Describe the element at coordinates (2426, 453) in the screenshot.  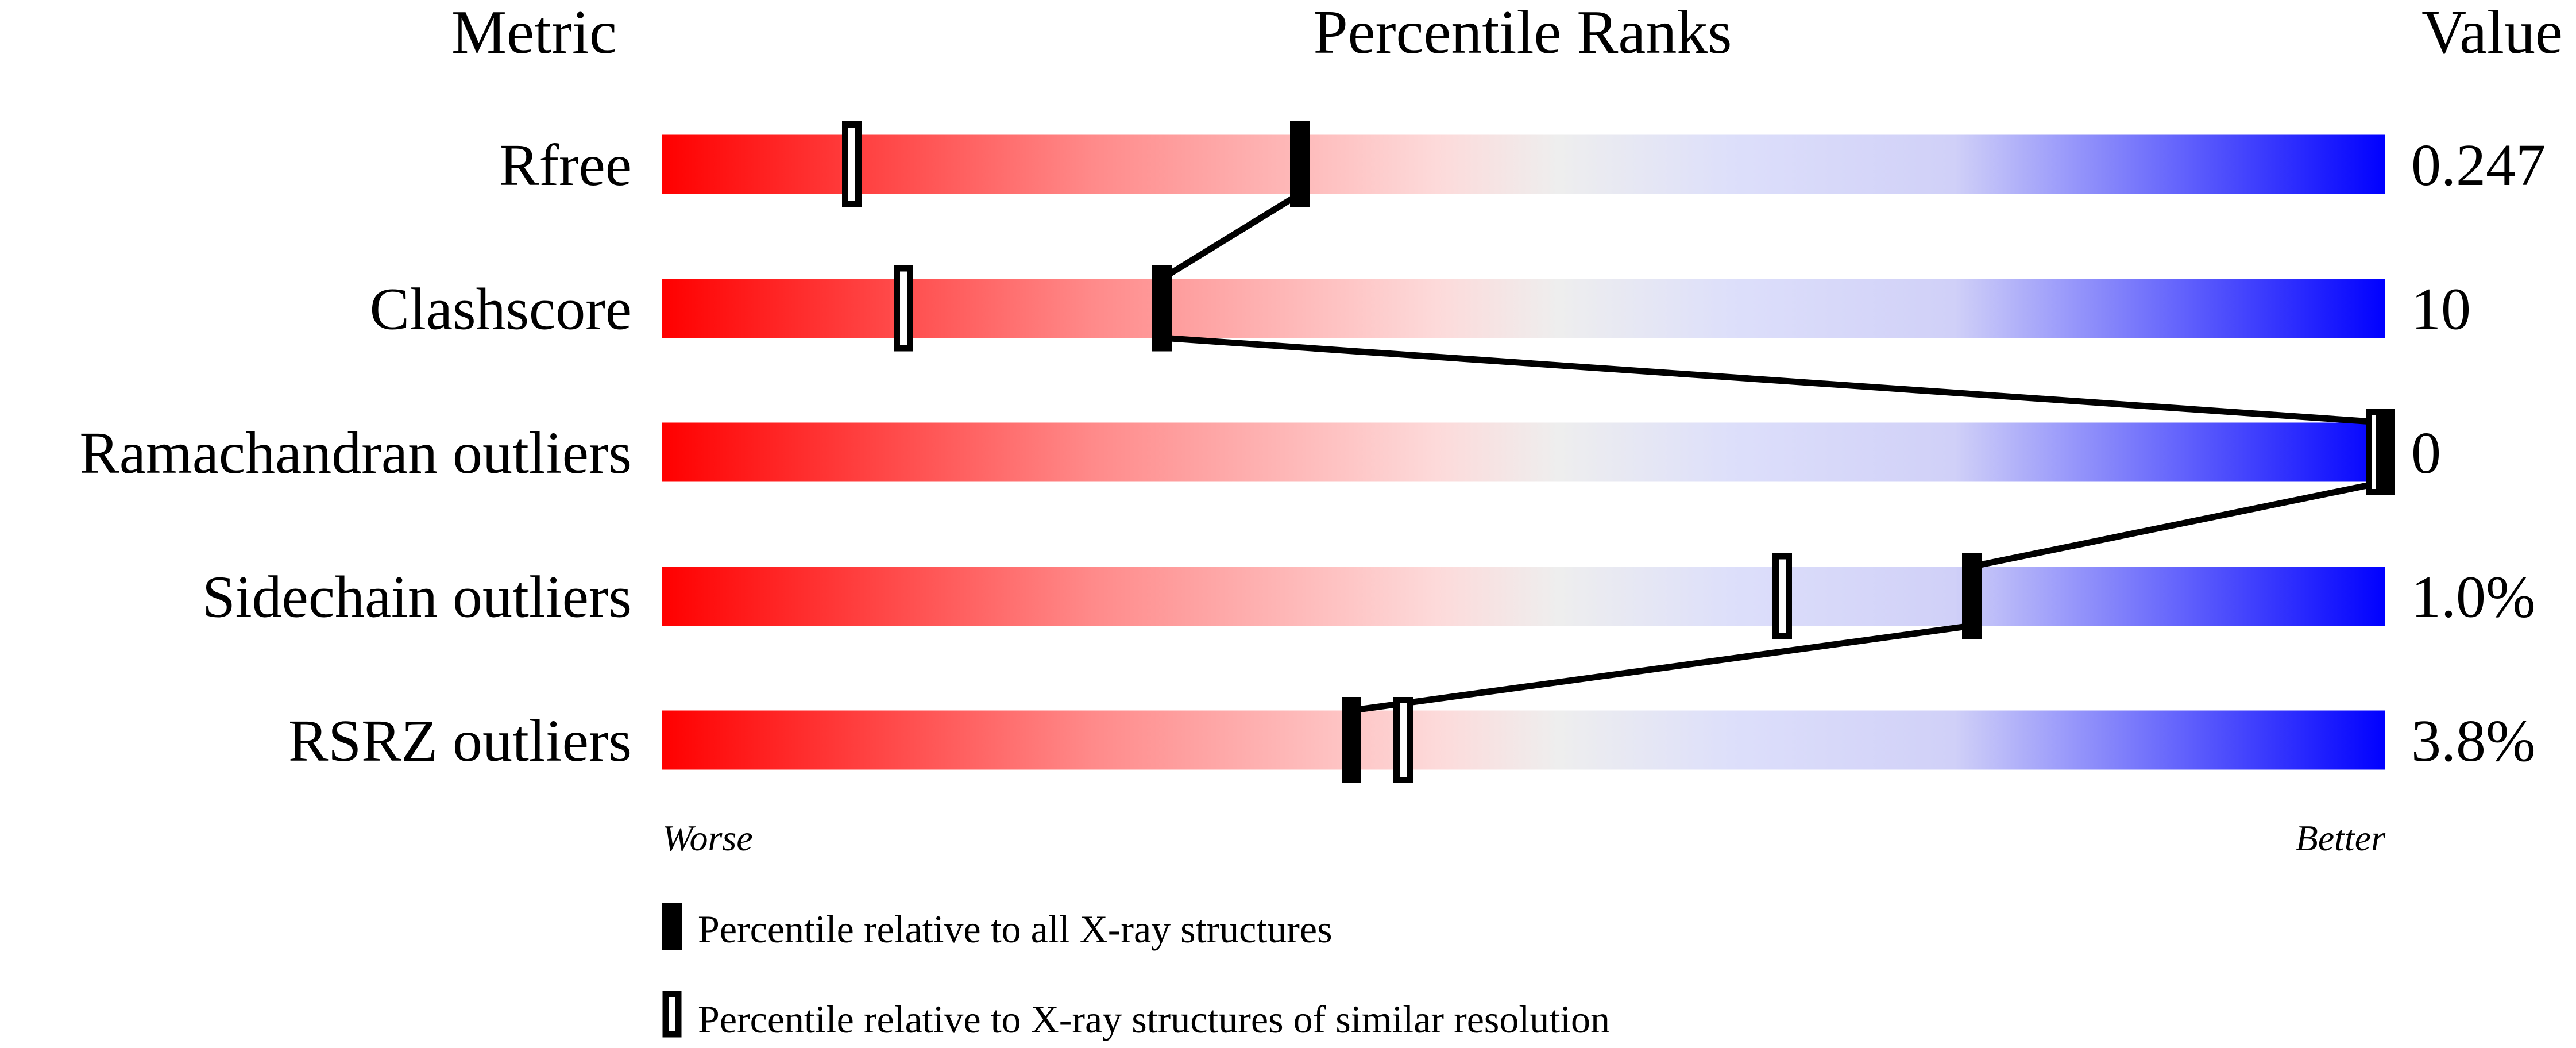
I see `metric-value: 0` at that location.